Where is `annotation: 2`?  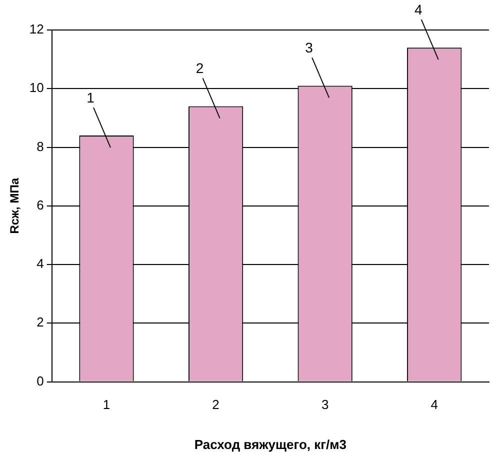 annotation: 2 is located at coordinates (200, 68).